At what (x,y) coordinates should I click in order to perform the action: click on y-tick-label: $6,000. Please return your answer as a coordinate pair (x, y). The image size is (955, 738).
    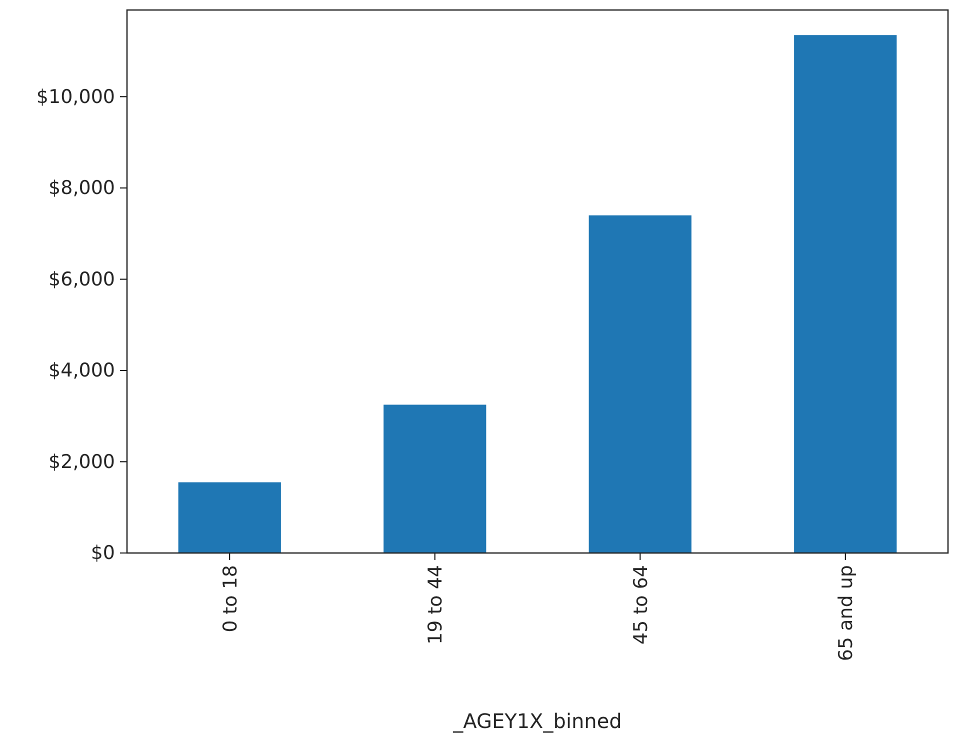
    Looking at the image, I should click on (81, 279).